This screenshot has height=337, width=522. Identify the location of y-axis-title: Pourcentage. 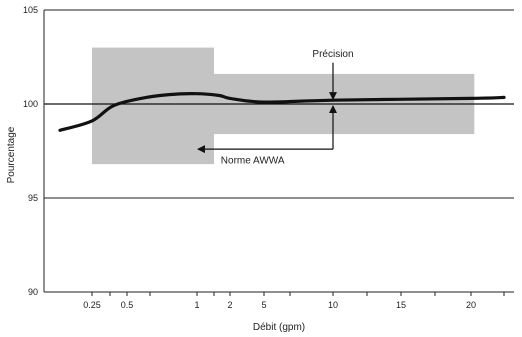
(11, 154).